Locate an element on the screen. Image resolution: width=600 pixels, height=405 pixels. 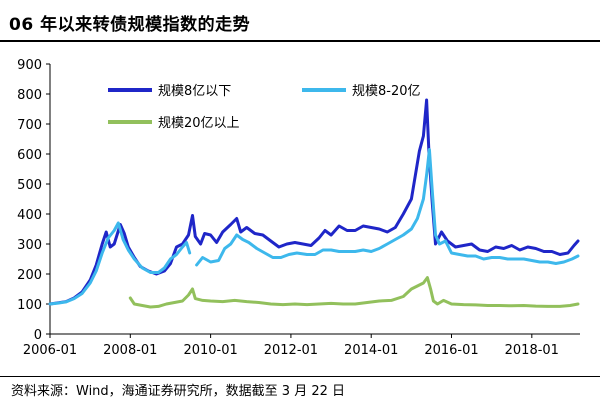
legend-label-3: 规模20亿以上 is located at coordinates (199, 123).